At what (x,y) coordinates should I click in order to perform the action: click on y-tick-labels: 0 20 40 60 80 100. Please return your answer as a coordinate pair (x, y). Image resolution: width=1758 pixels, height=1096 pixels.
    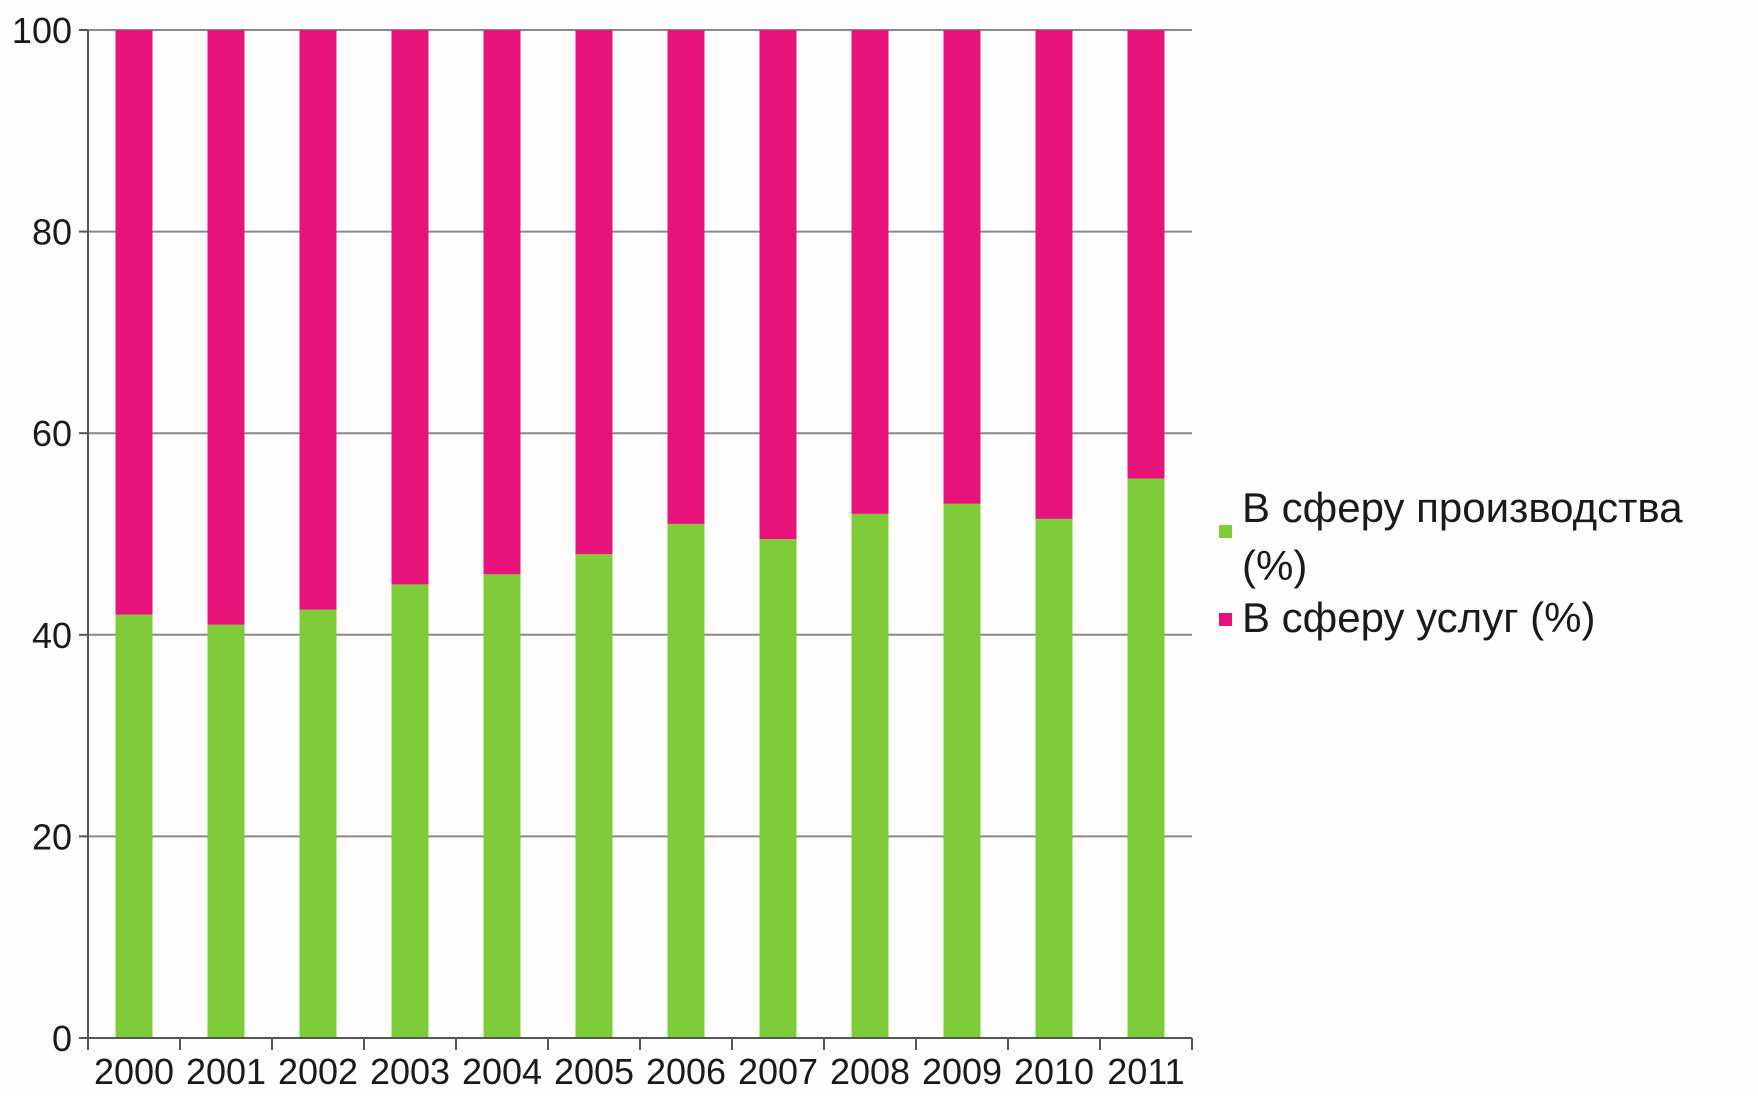
    Looking at the image, I should click on (42, 534).